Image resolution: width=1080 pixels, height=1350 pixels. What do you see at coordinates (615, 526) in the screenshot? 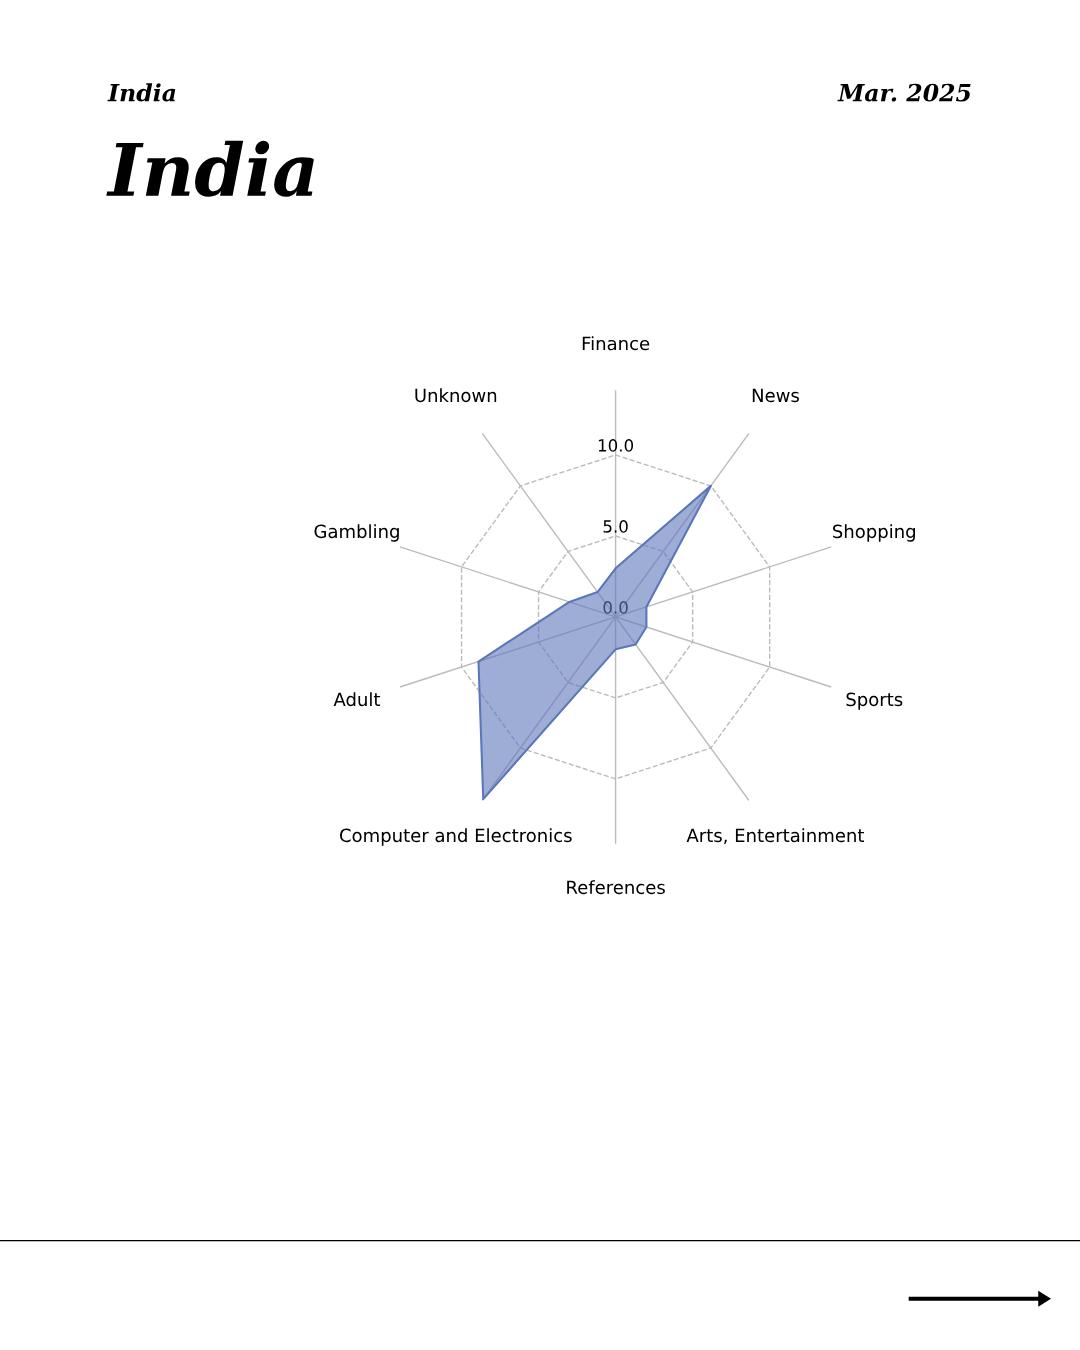
I see `y-tick-label: 5.0` at bounding box center [615, 526].